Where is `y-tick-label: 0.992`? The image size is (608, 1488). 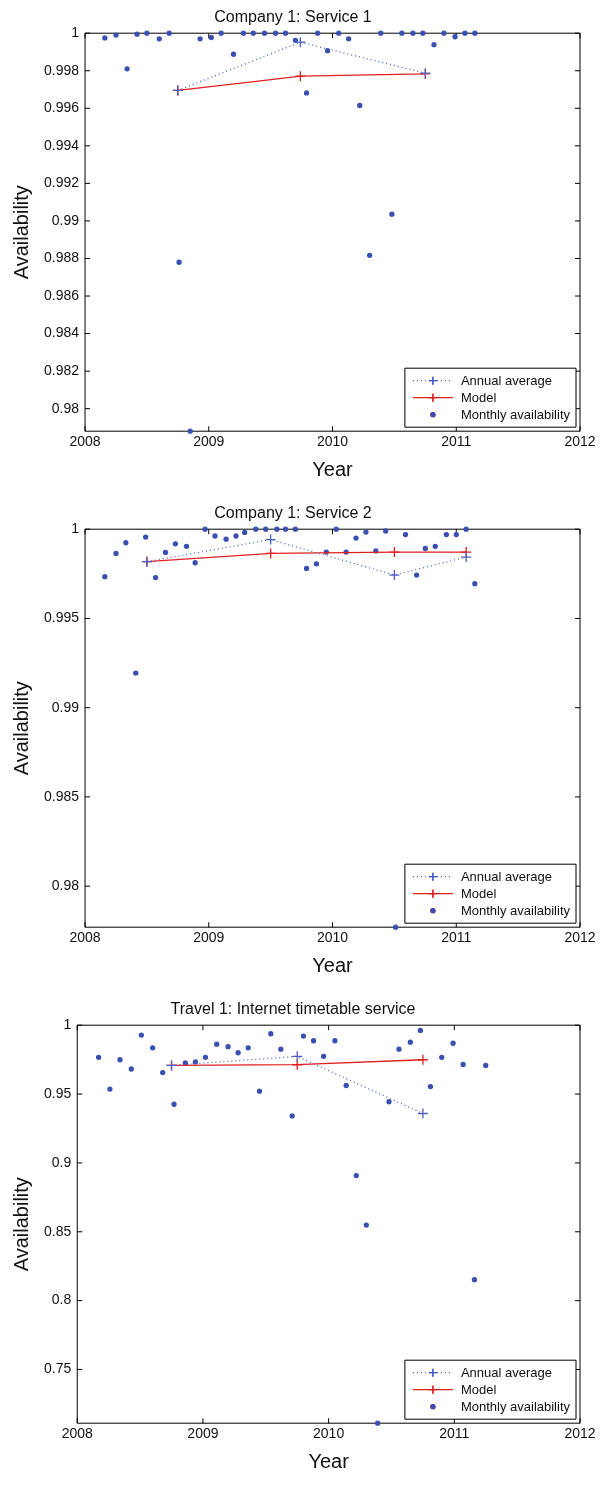 y-tick-label: 0.992 is located at coordinates (61, 182).